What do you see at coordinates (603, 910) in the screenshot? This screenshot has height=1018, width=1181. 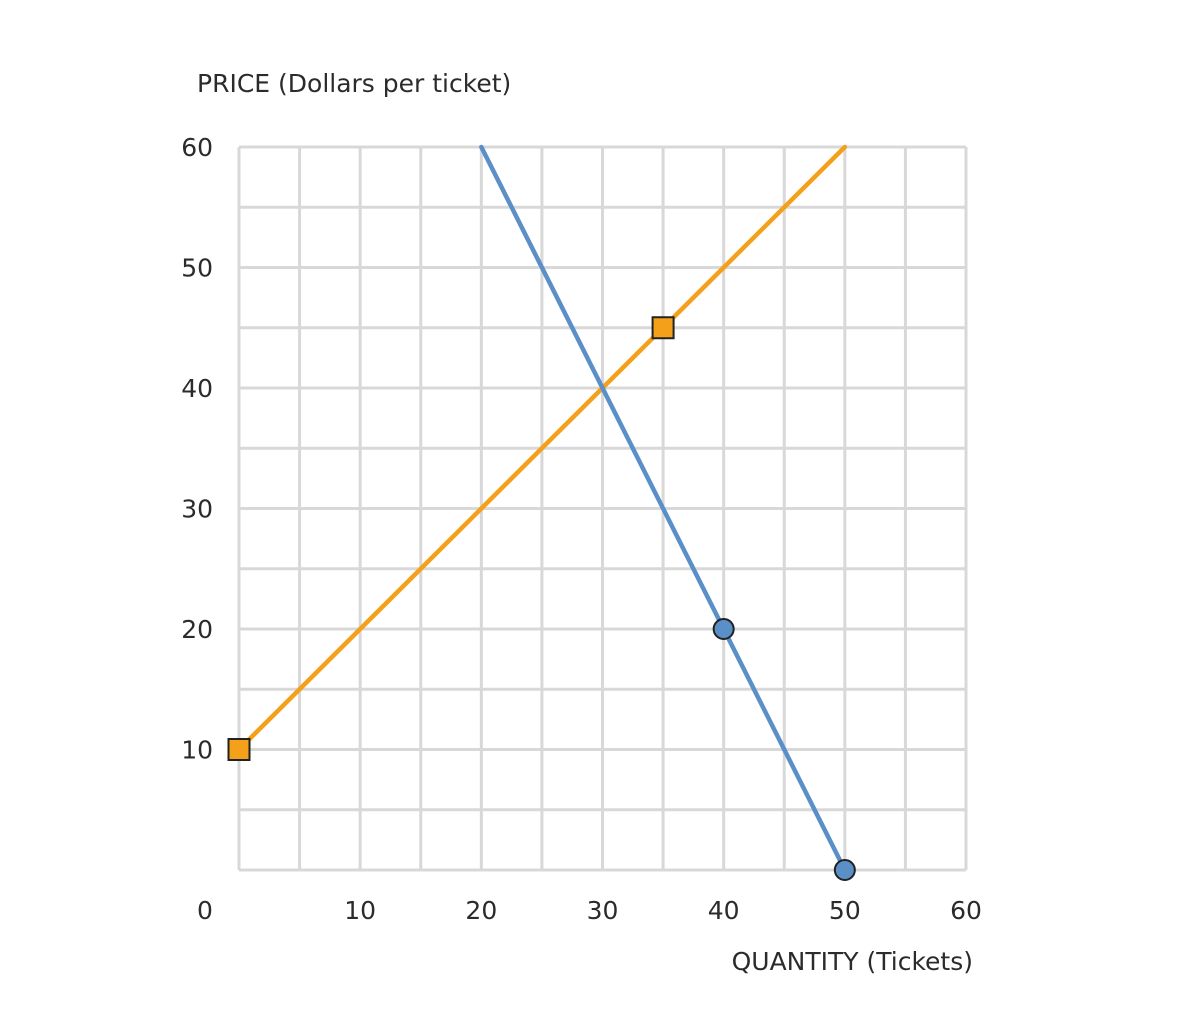 I see `x-tick-label: 30` at bounding box center [603, 910].